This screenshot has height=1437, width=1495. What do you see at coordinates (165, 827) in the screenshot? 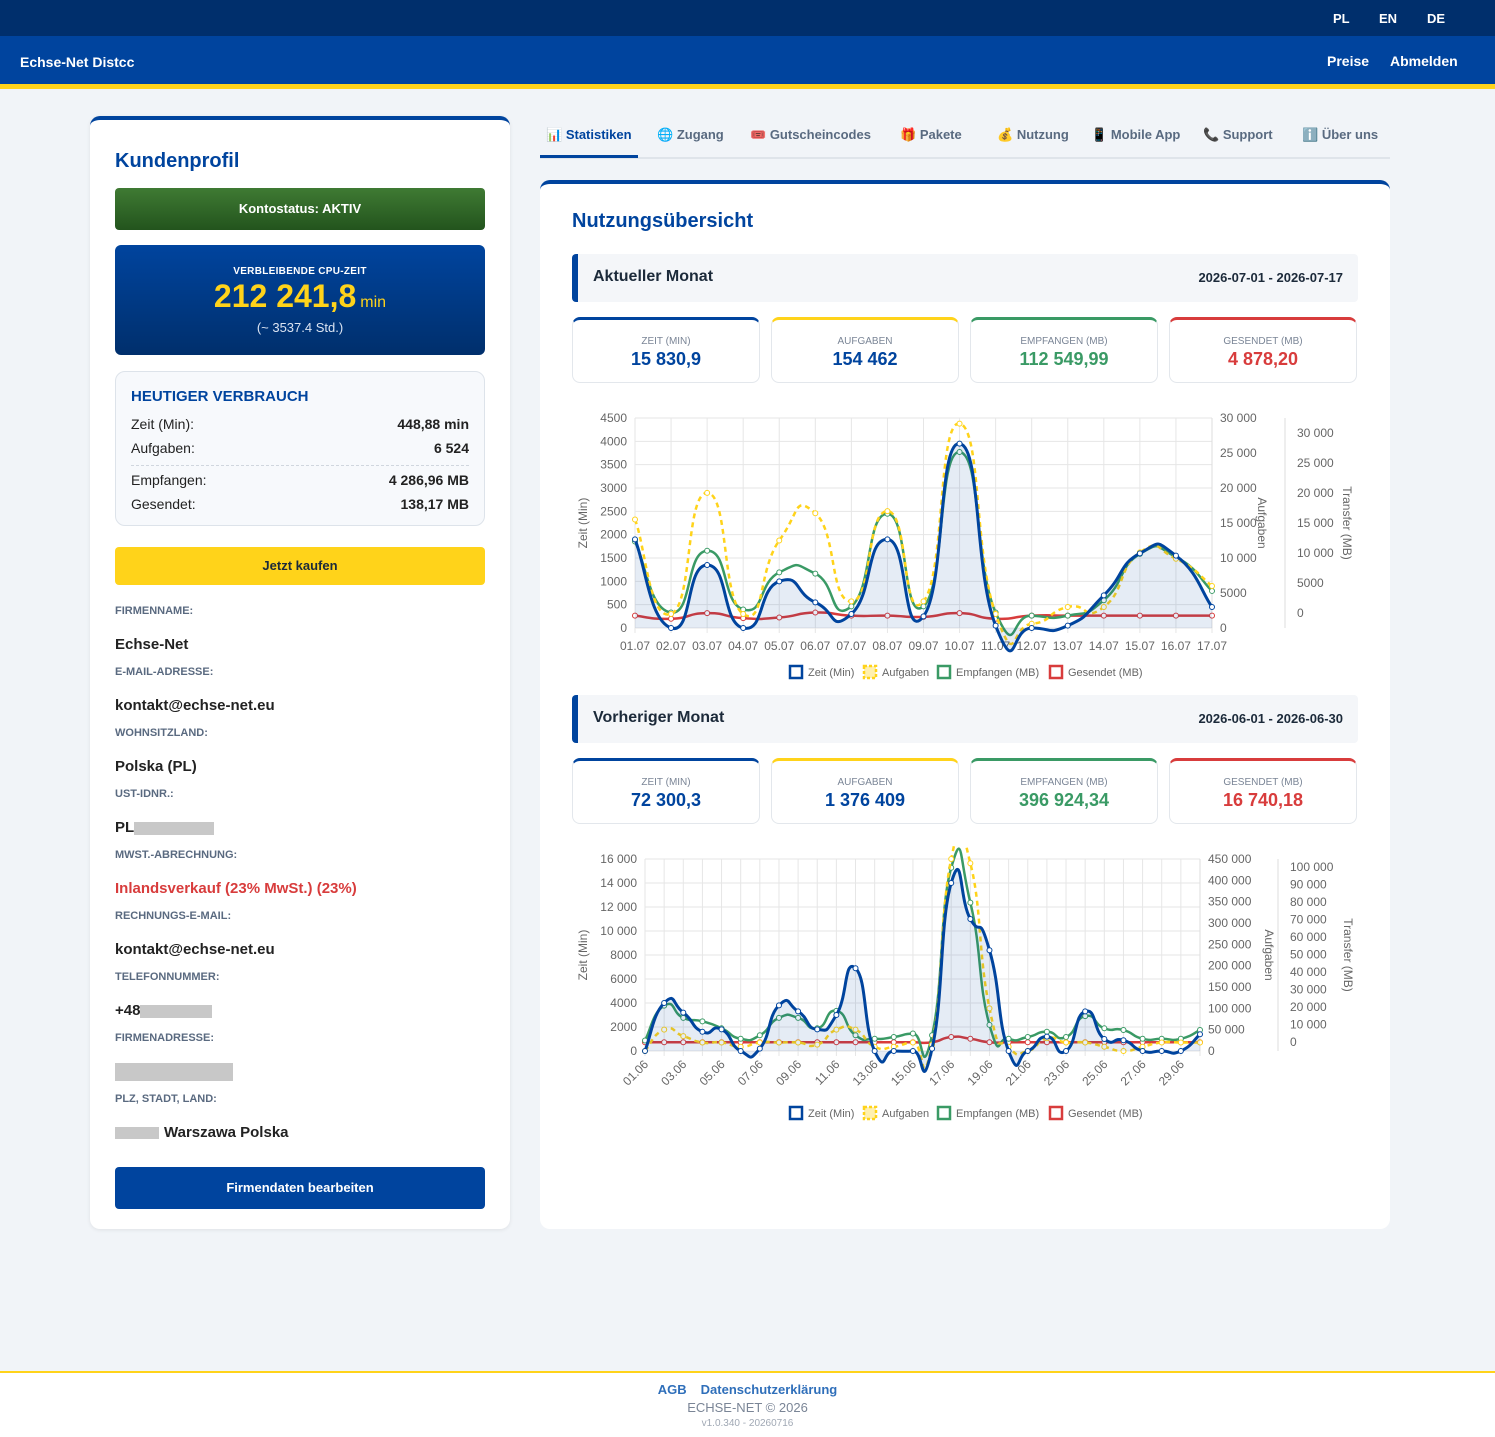
I see `vat-id-value: PL` at bounding box center [165, 827].